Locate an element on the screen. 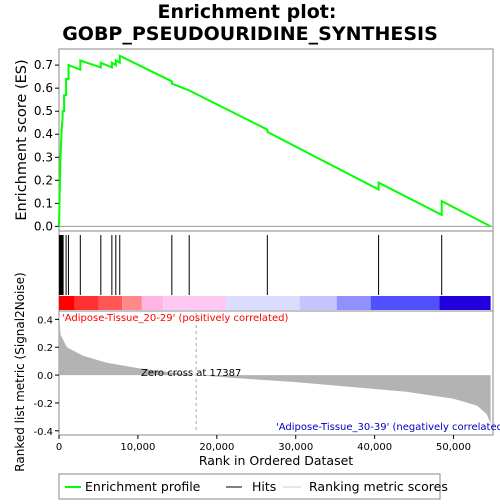  metric-axis-label: Ranked list metric (Signal2Noise) is located at coordinates (20, 371).